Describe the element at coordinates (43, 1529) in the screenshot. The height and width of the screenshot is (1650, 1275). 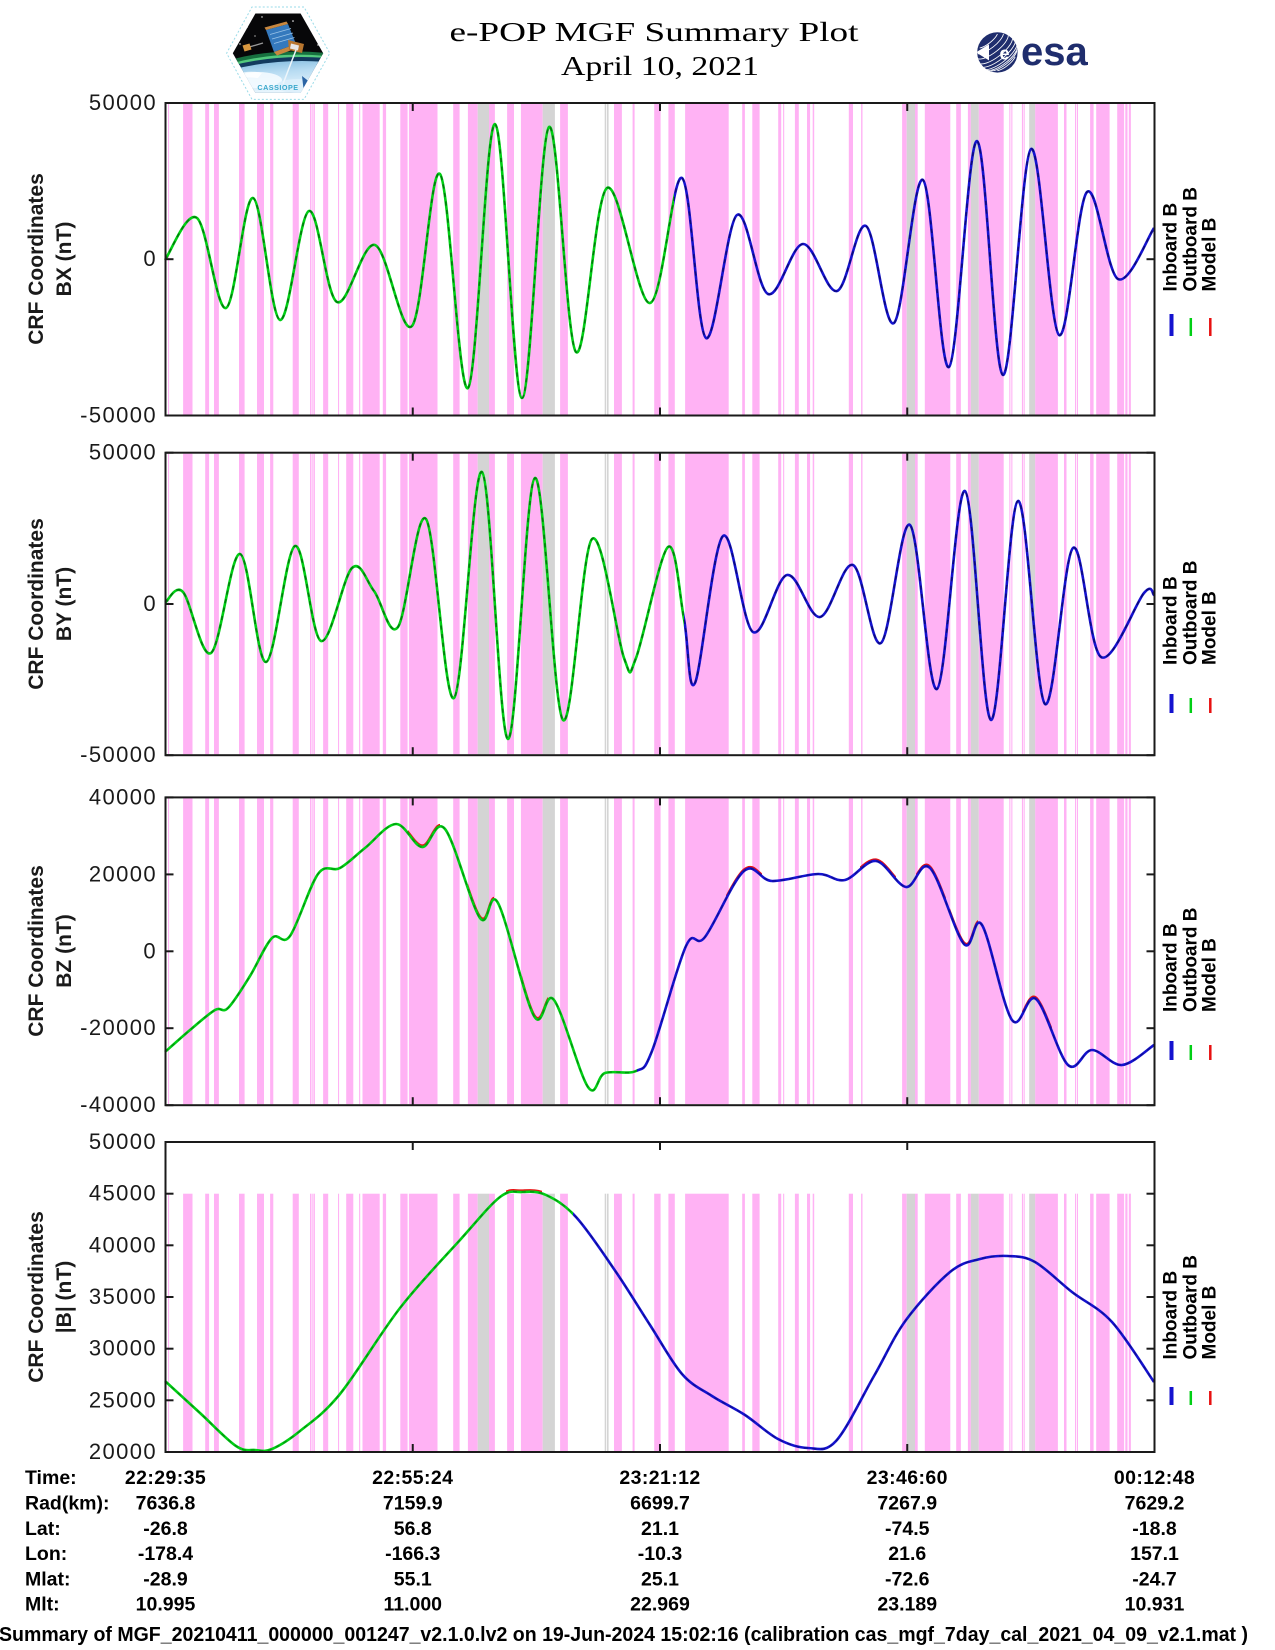
I see `svg-text: Lat:` at that location.